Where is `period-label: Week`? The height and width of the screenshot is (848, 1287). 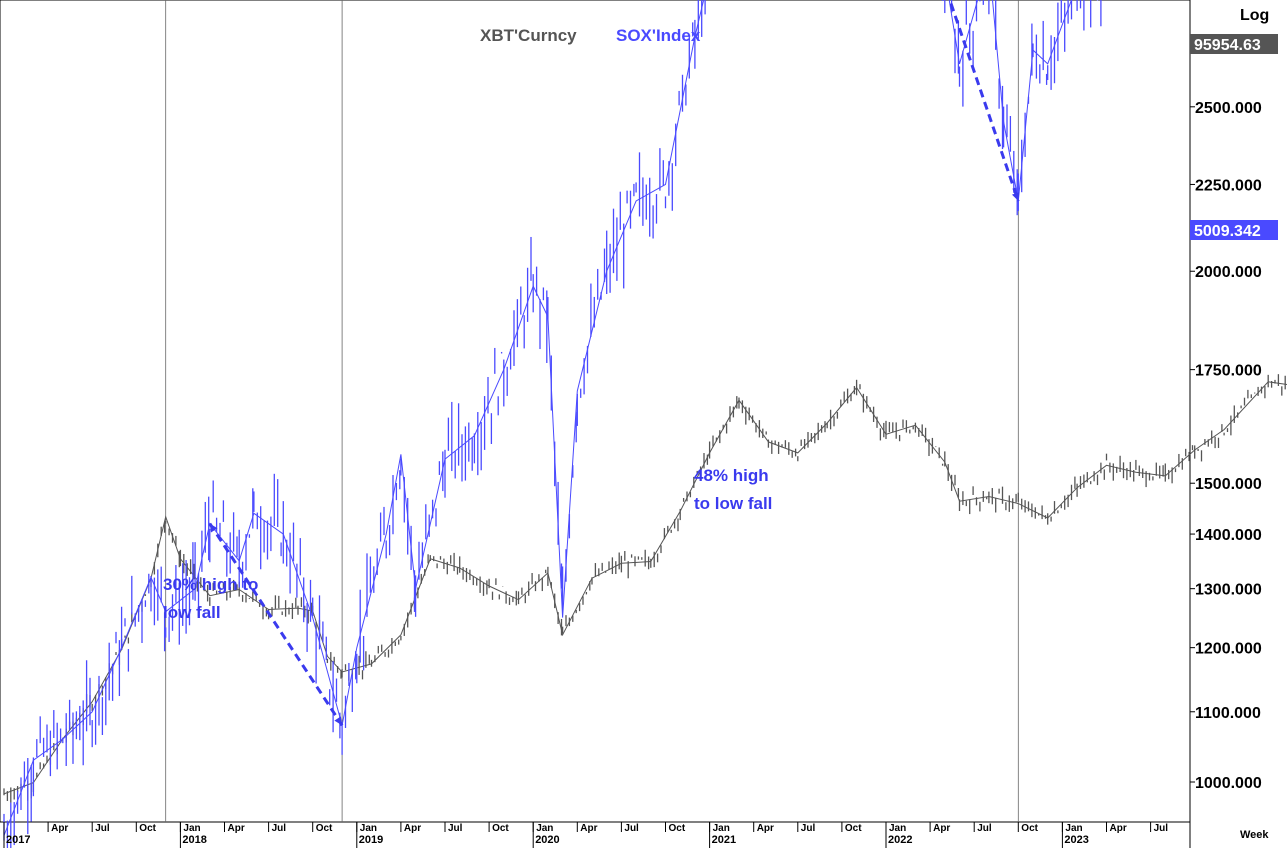 period-label: Week is located at coordinates (1254, 835).